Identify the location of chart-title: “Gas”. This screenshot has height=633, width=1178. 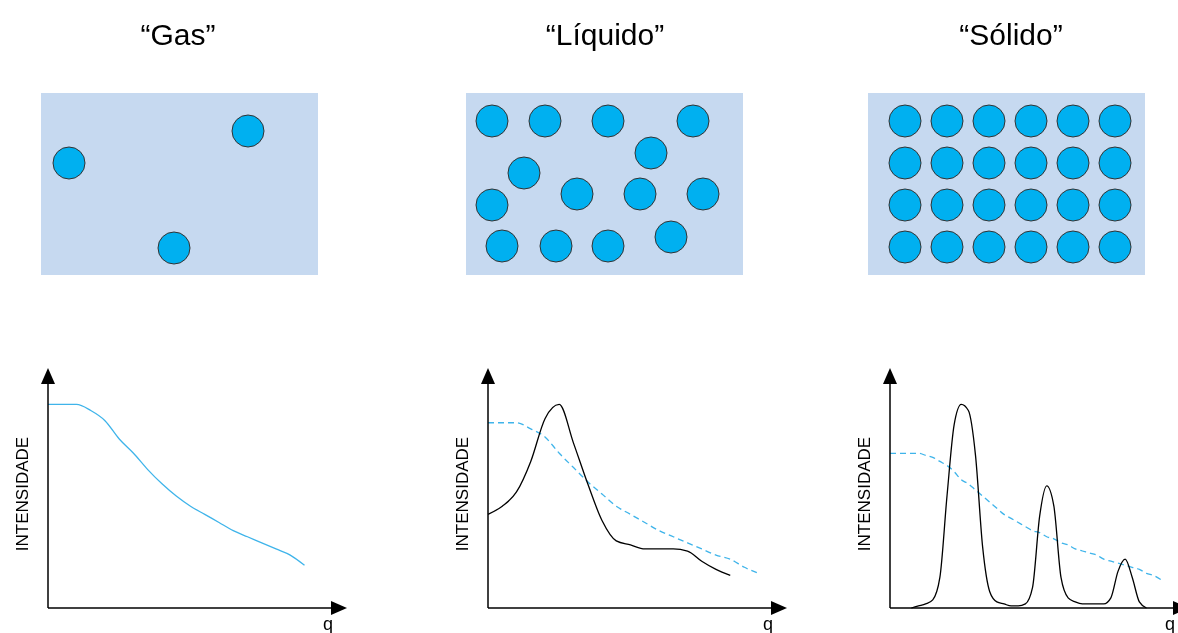
(178, 35).